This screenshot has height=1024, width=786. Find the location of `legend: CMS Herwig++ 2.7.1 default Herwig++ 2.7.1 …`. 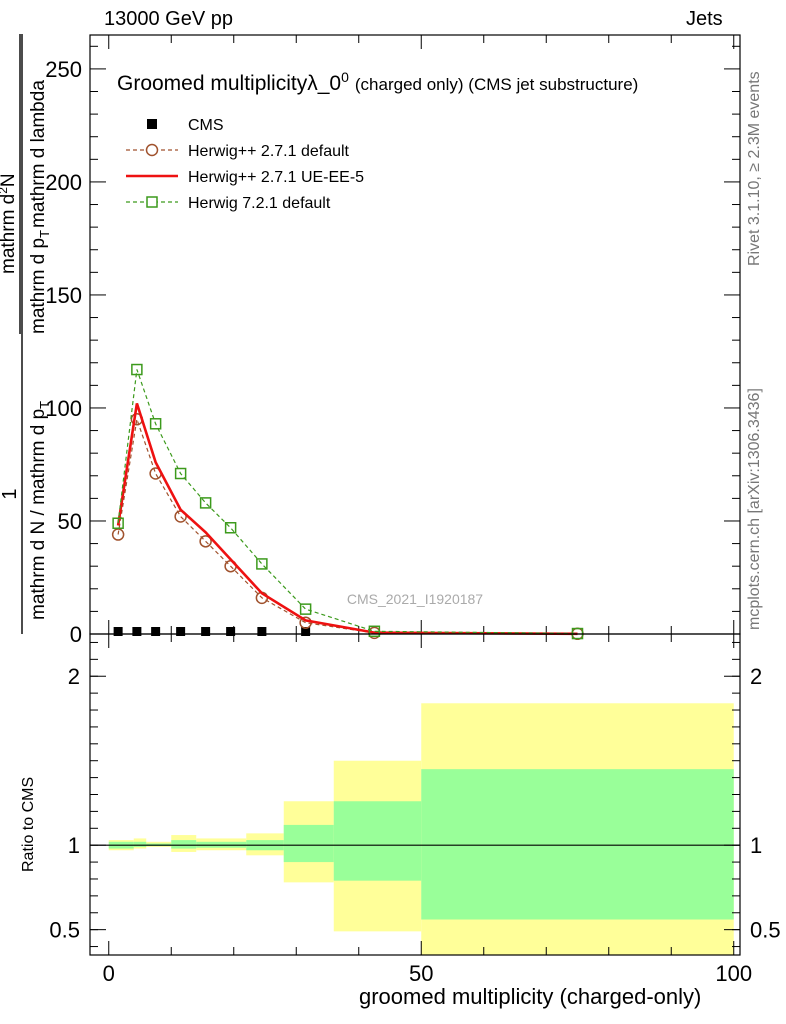

legend: CMS Herwig++ 2.7.1 default Herwig++ 2.7.1 … is located at coordinates (245, 164).